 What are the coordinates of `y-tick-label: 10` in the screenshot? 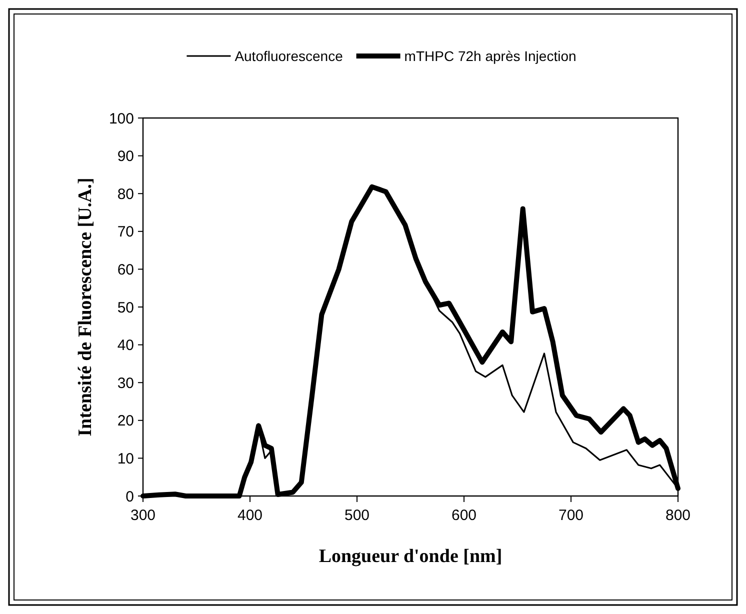 It's located at (125, 459).